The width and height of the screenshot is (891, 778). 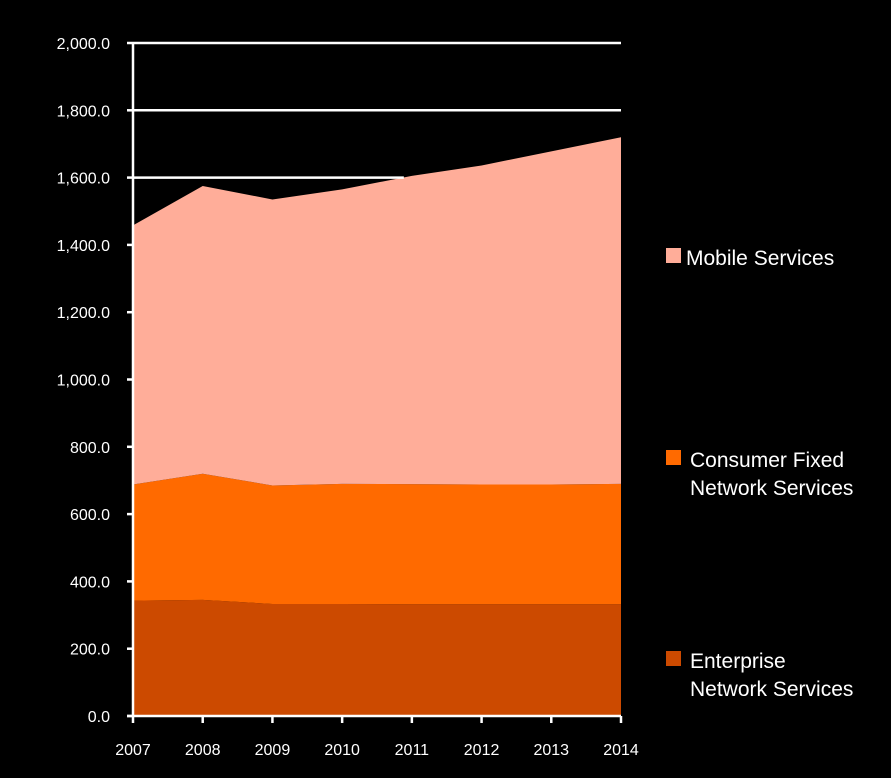 I want to click on y-tick-label: 1,200.0, so click(x=83, y=313).